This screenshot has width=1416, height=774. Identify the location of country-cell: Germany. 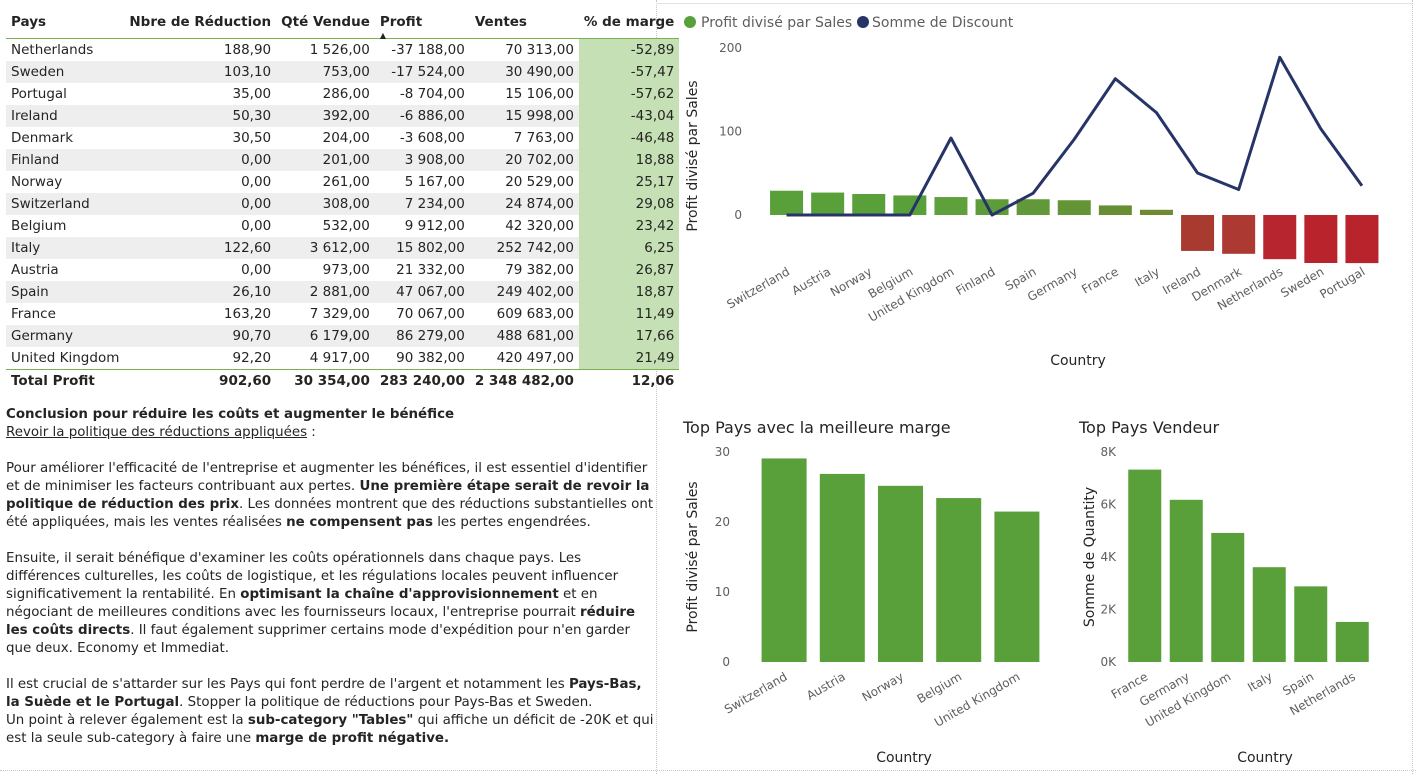
(65, 336).